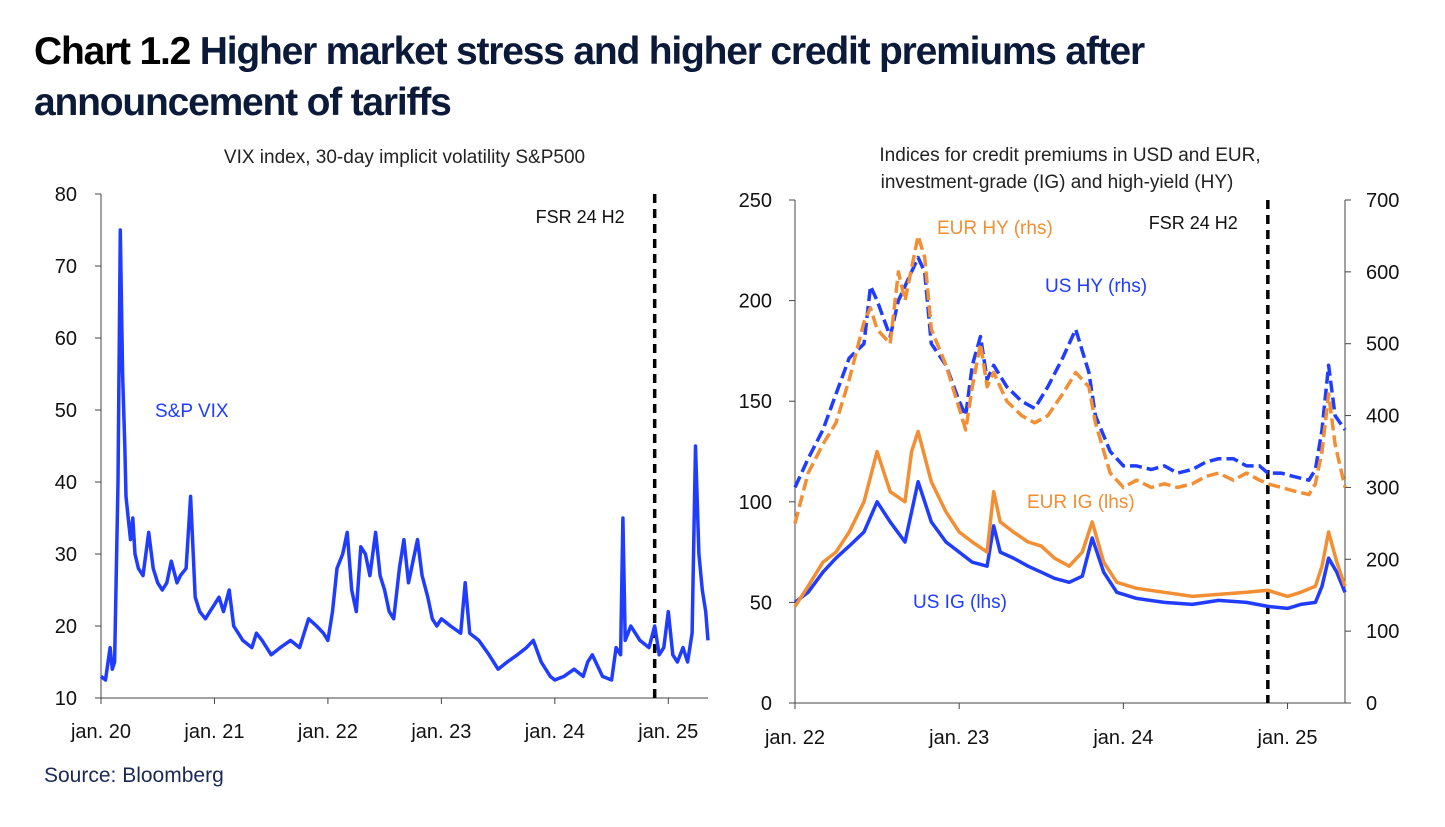  Describe the element at coordinates (66, 627) in the screenshot. I see `vix-y-tick-label: 20` at that location.